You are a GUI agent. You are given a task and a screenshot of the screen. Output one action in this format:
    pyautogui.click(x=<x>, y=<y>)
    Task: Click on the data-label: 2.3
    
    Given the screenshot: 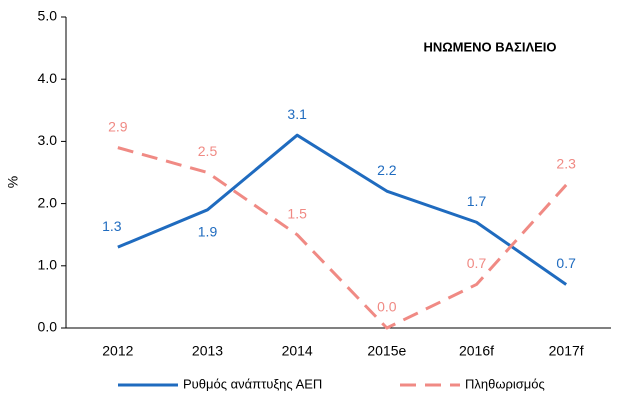 What is the action you would take?
    pyautogui.click(x=566, y=164)
    